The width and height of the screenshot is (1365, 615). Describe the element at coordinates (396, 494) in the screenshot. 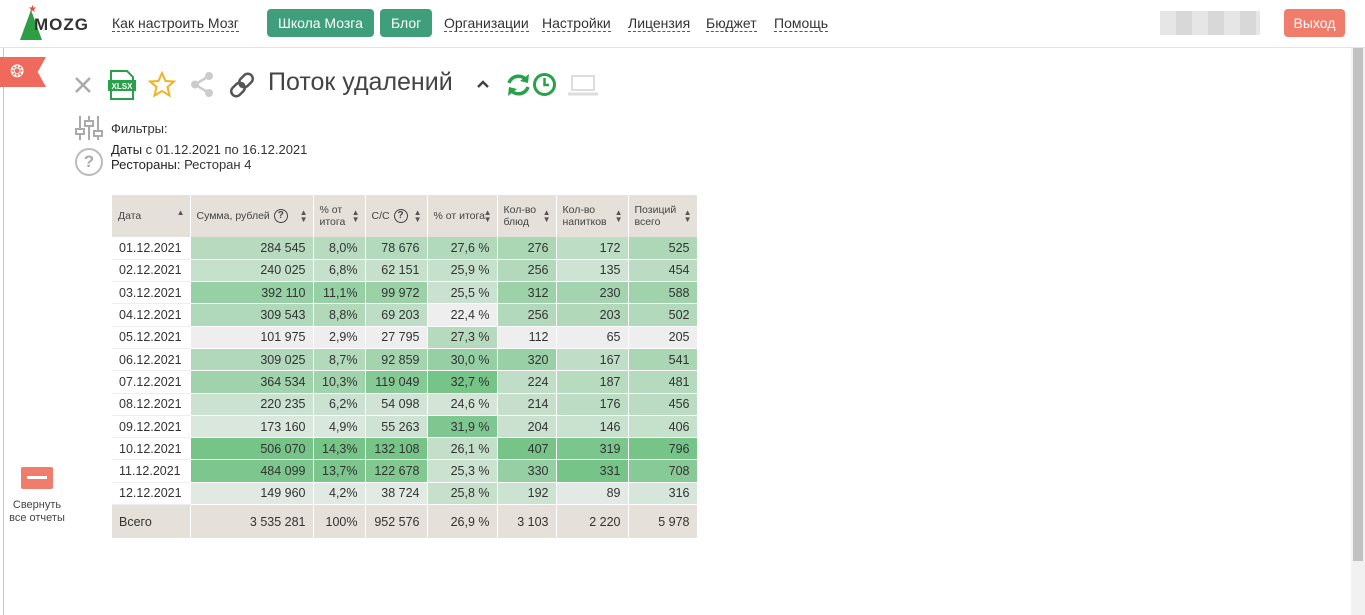

I see `value-cell: 38 724` at that location.